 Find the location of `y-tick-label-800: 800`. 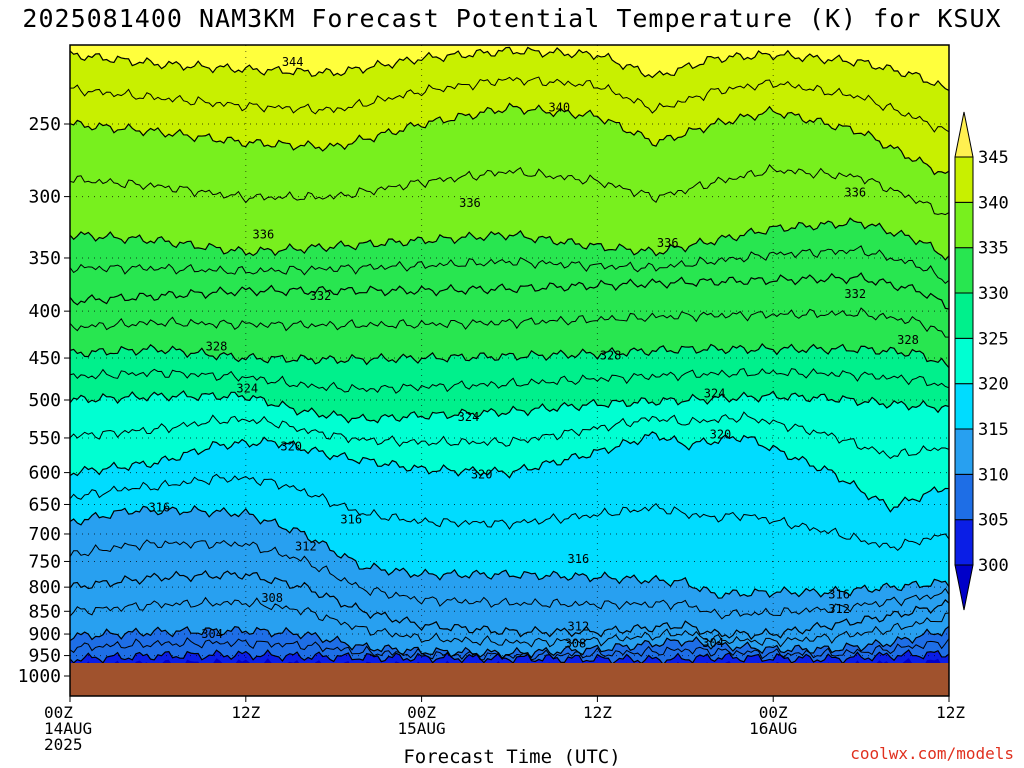

y-tick-label-800: 800 is located at coordinates (44, 587).